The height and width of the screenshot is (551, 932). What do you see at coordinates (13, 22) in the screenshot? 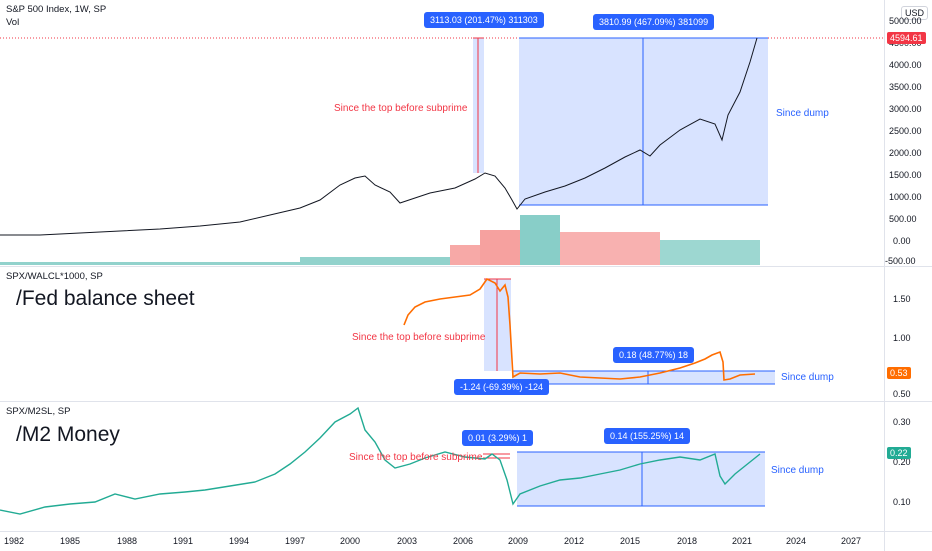
I see `spx-vol-label: Vol` at bounding box center [13, 22].